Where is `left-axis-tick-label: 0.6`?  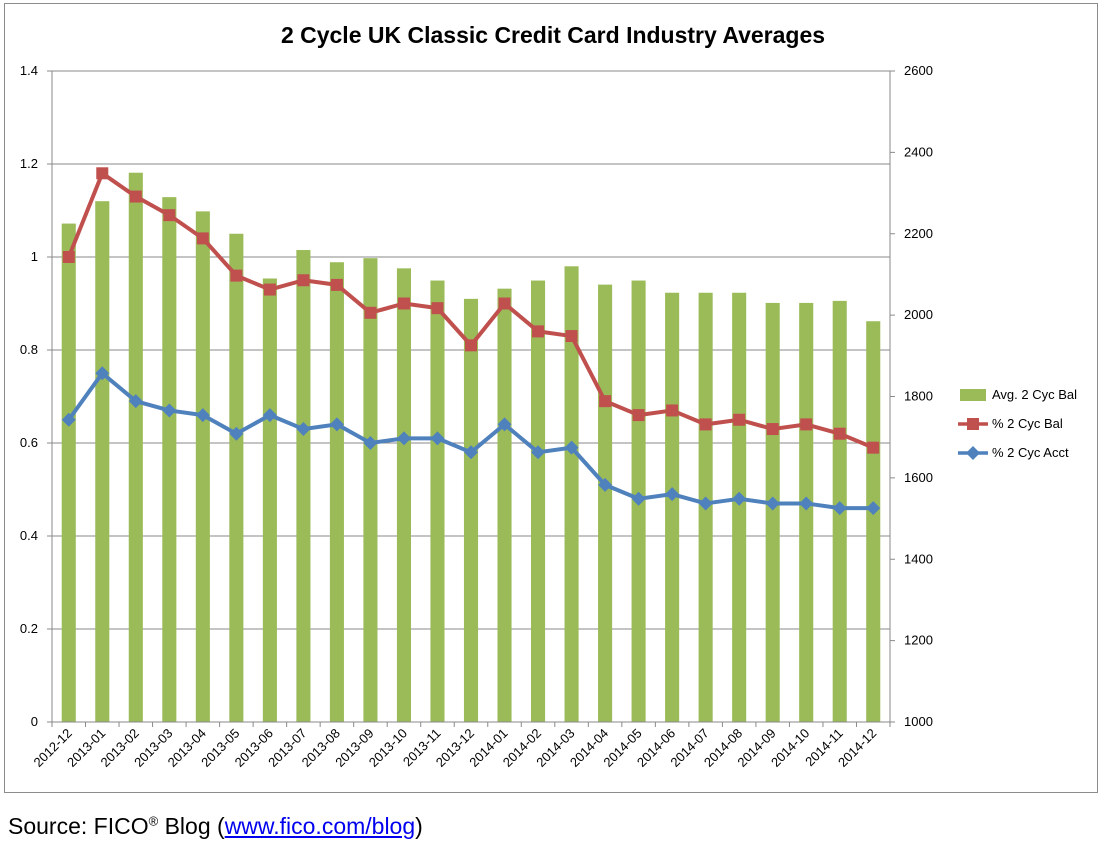 left-axis-tick-label: 0.6 is located at coordinates (29, 442).